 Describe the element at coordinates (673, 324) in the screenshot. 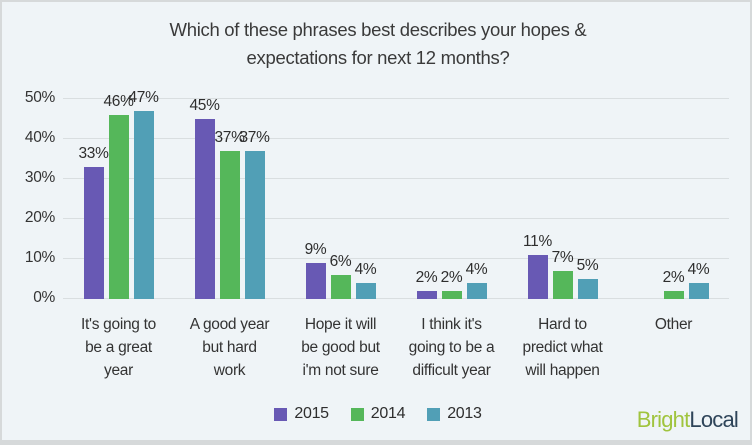

I see `x-axis-label: Other` at that location.